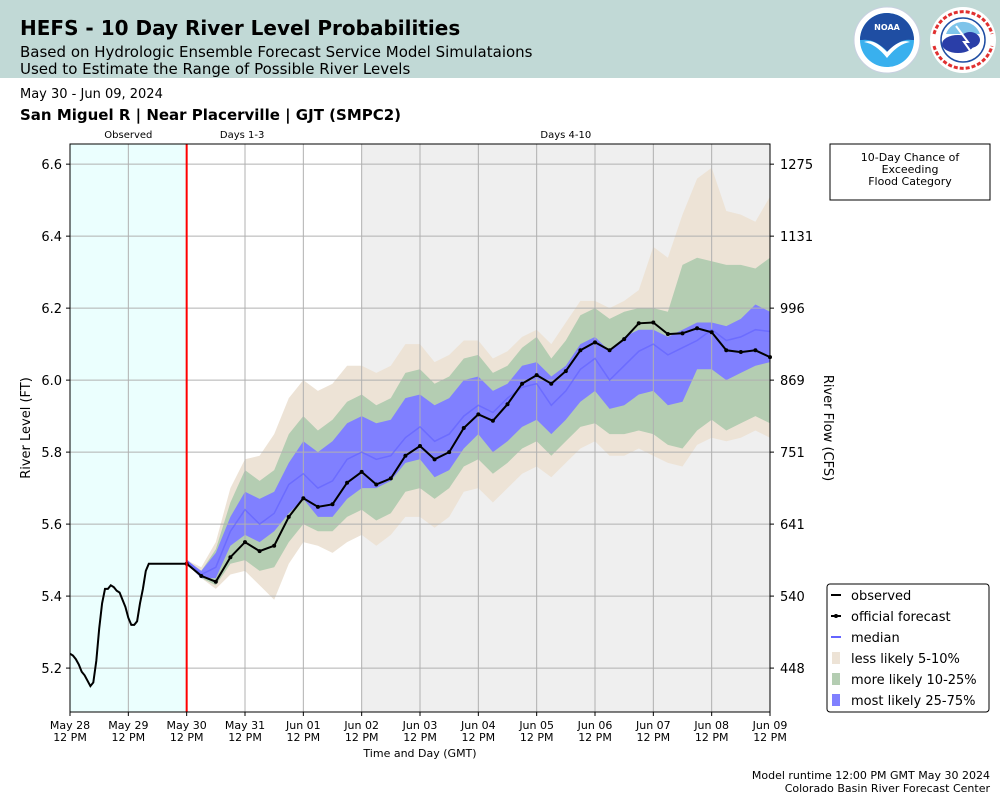 Image resolution: width=1000 pixels, height=800 pixels. What do you see at coordinates (347, 135) in the screenshot?
I see `region-labels: Observed Days 1-3 Days 4-10` at bounding box center [347, 135].